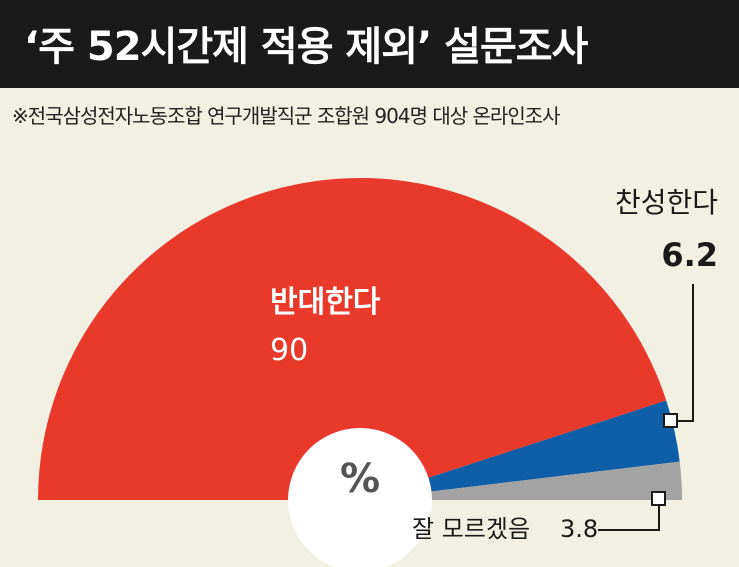 The image size is (739, 567). What do you see at coordinates (629, 515) in the screenshot?
I see `leader-line-unsure` at bounding box center [629, 515].